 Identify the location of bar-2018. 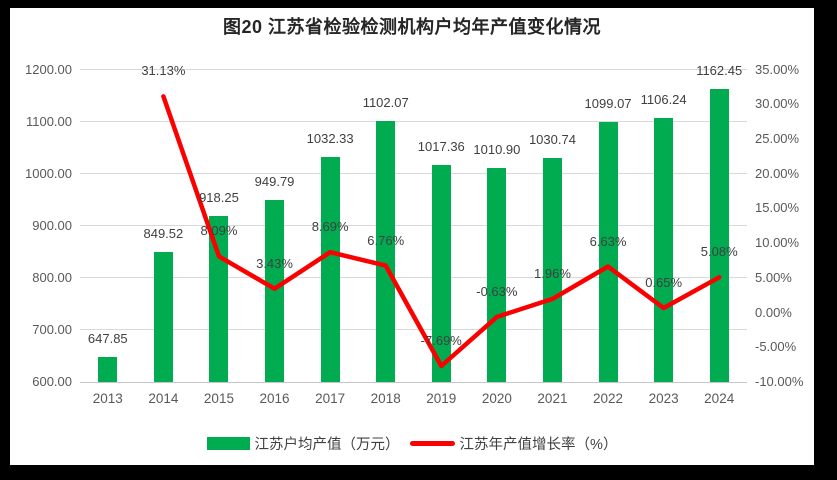
(386, 251).